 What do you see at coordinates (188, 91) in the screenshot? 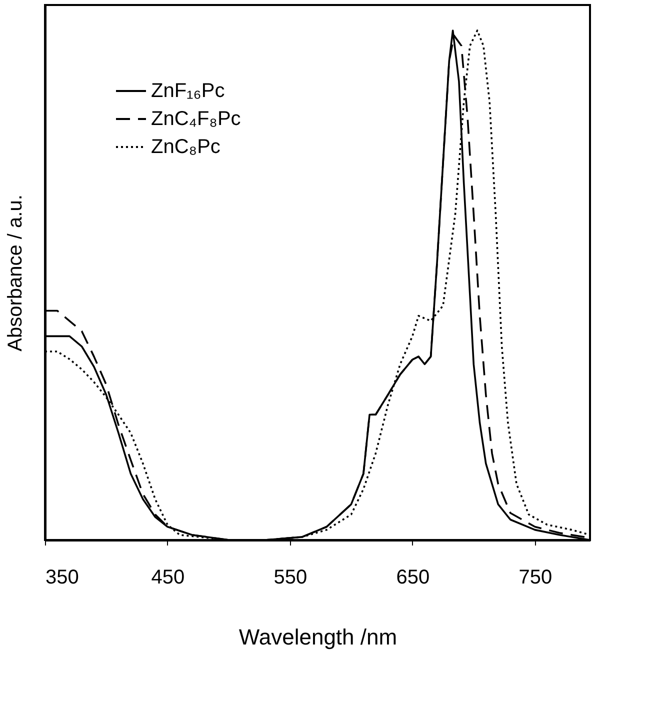
I see `legend-label: ZnF₁₆Pc` at bounding box center [188, 91].